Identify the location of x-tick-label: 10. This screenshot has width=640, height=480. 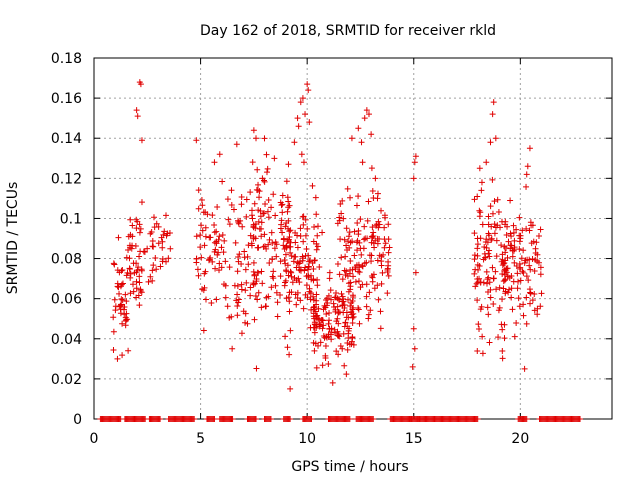
(307, 439).